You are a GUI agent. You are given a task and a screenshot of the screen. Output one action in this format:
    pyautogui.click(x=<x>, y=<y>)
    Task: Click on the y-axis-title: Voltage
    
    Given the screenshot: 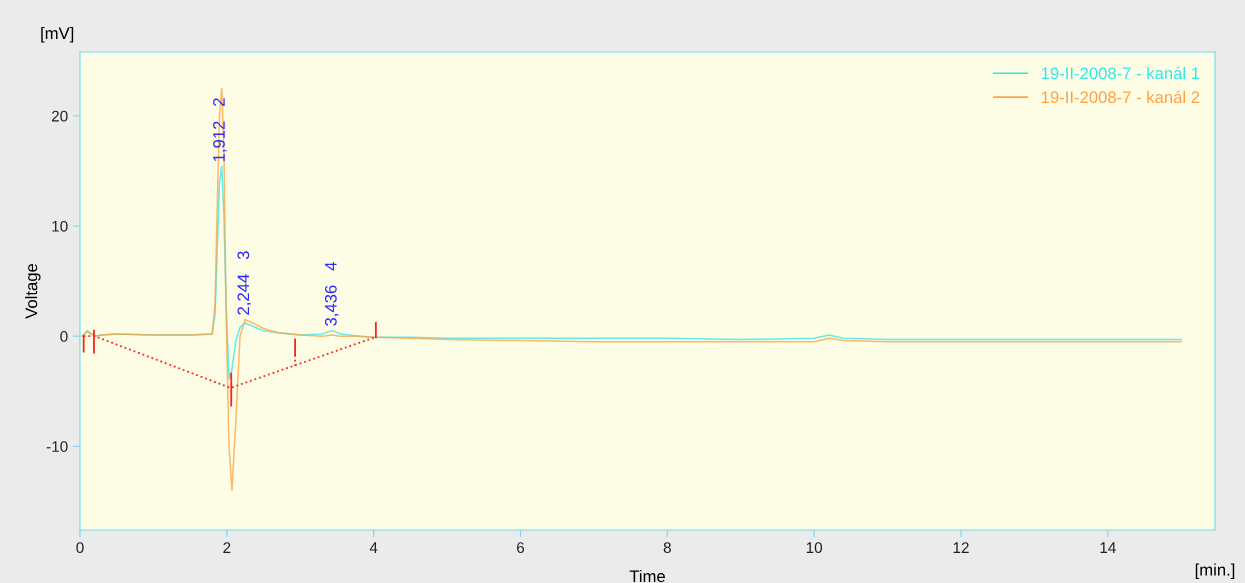 What is the action you would take?
    pyautogui.click(x=33, y=291)
    